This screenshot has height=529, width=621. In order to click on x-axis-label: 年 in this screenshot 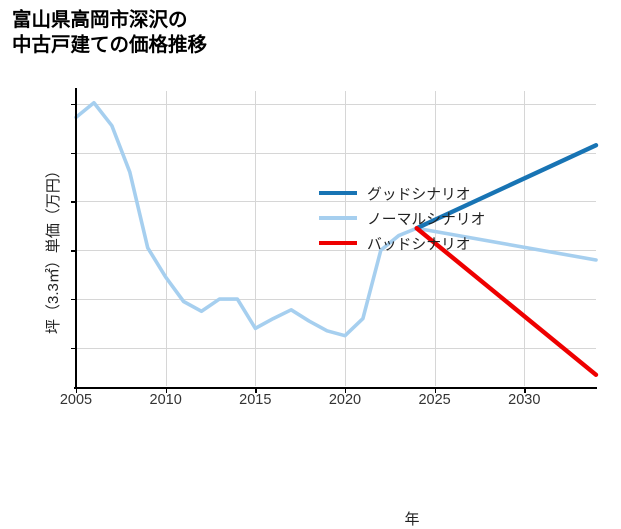, I will do `click(412, 519)`.